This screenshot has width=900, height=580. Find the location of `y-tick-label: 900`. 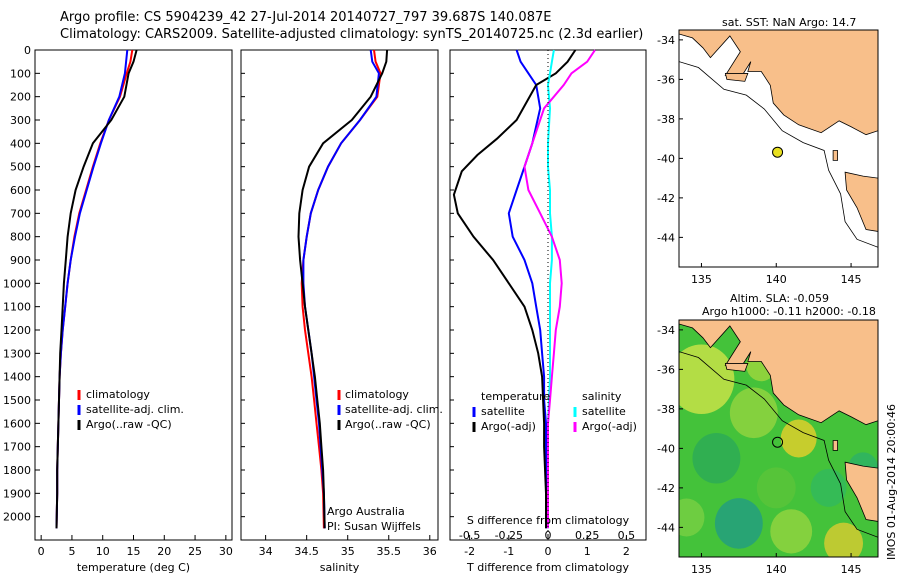

y-tick-label: 900 is located at coordinates (20, 260).